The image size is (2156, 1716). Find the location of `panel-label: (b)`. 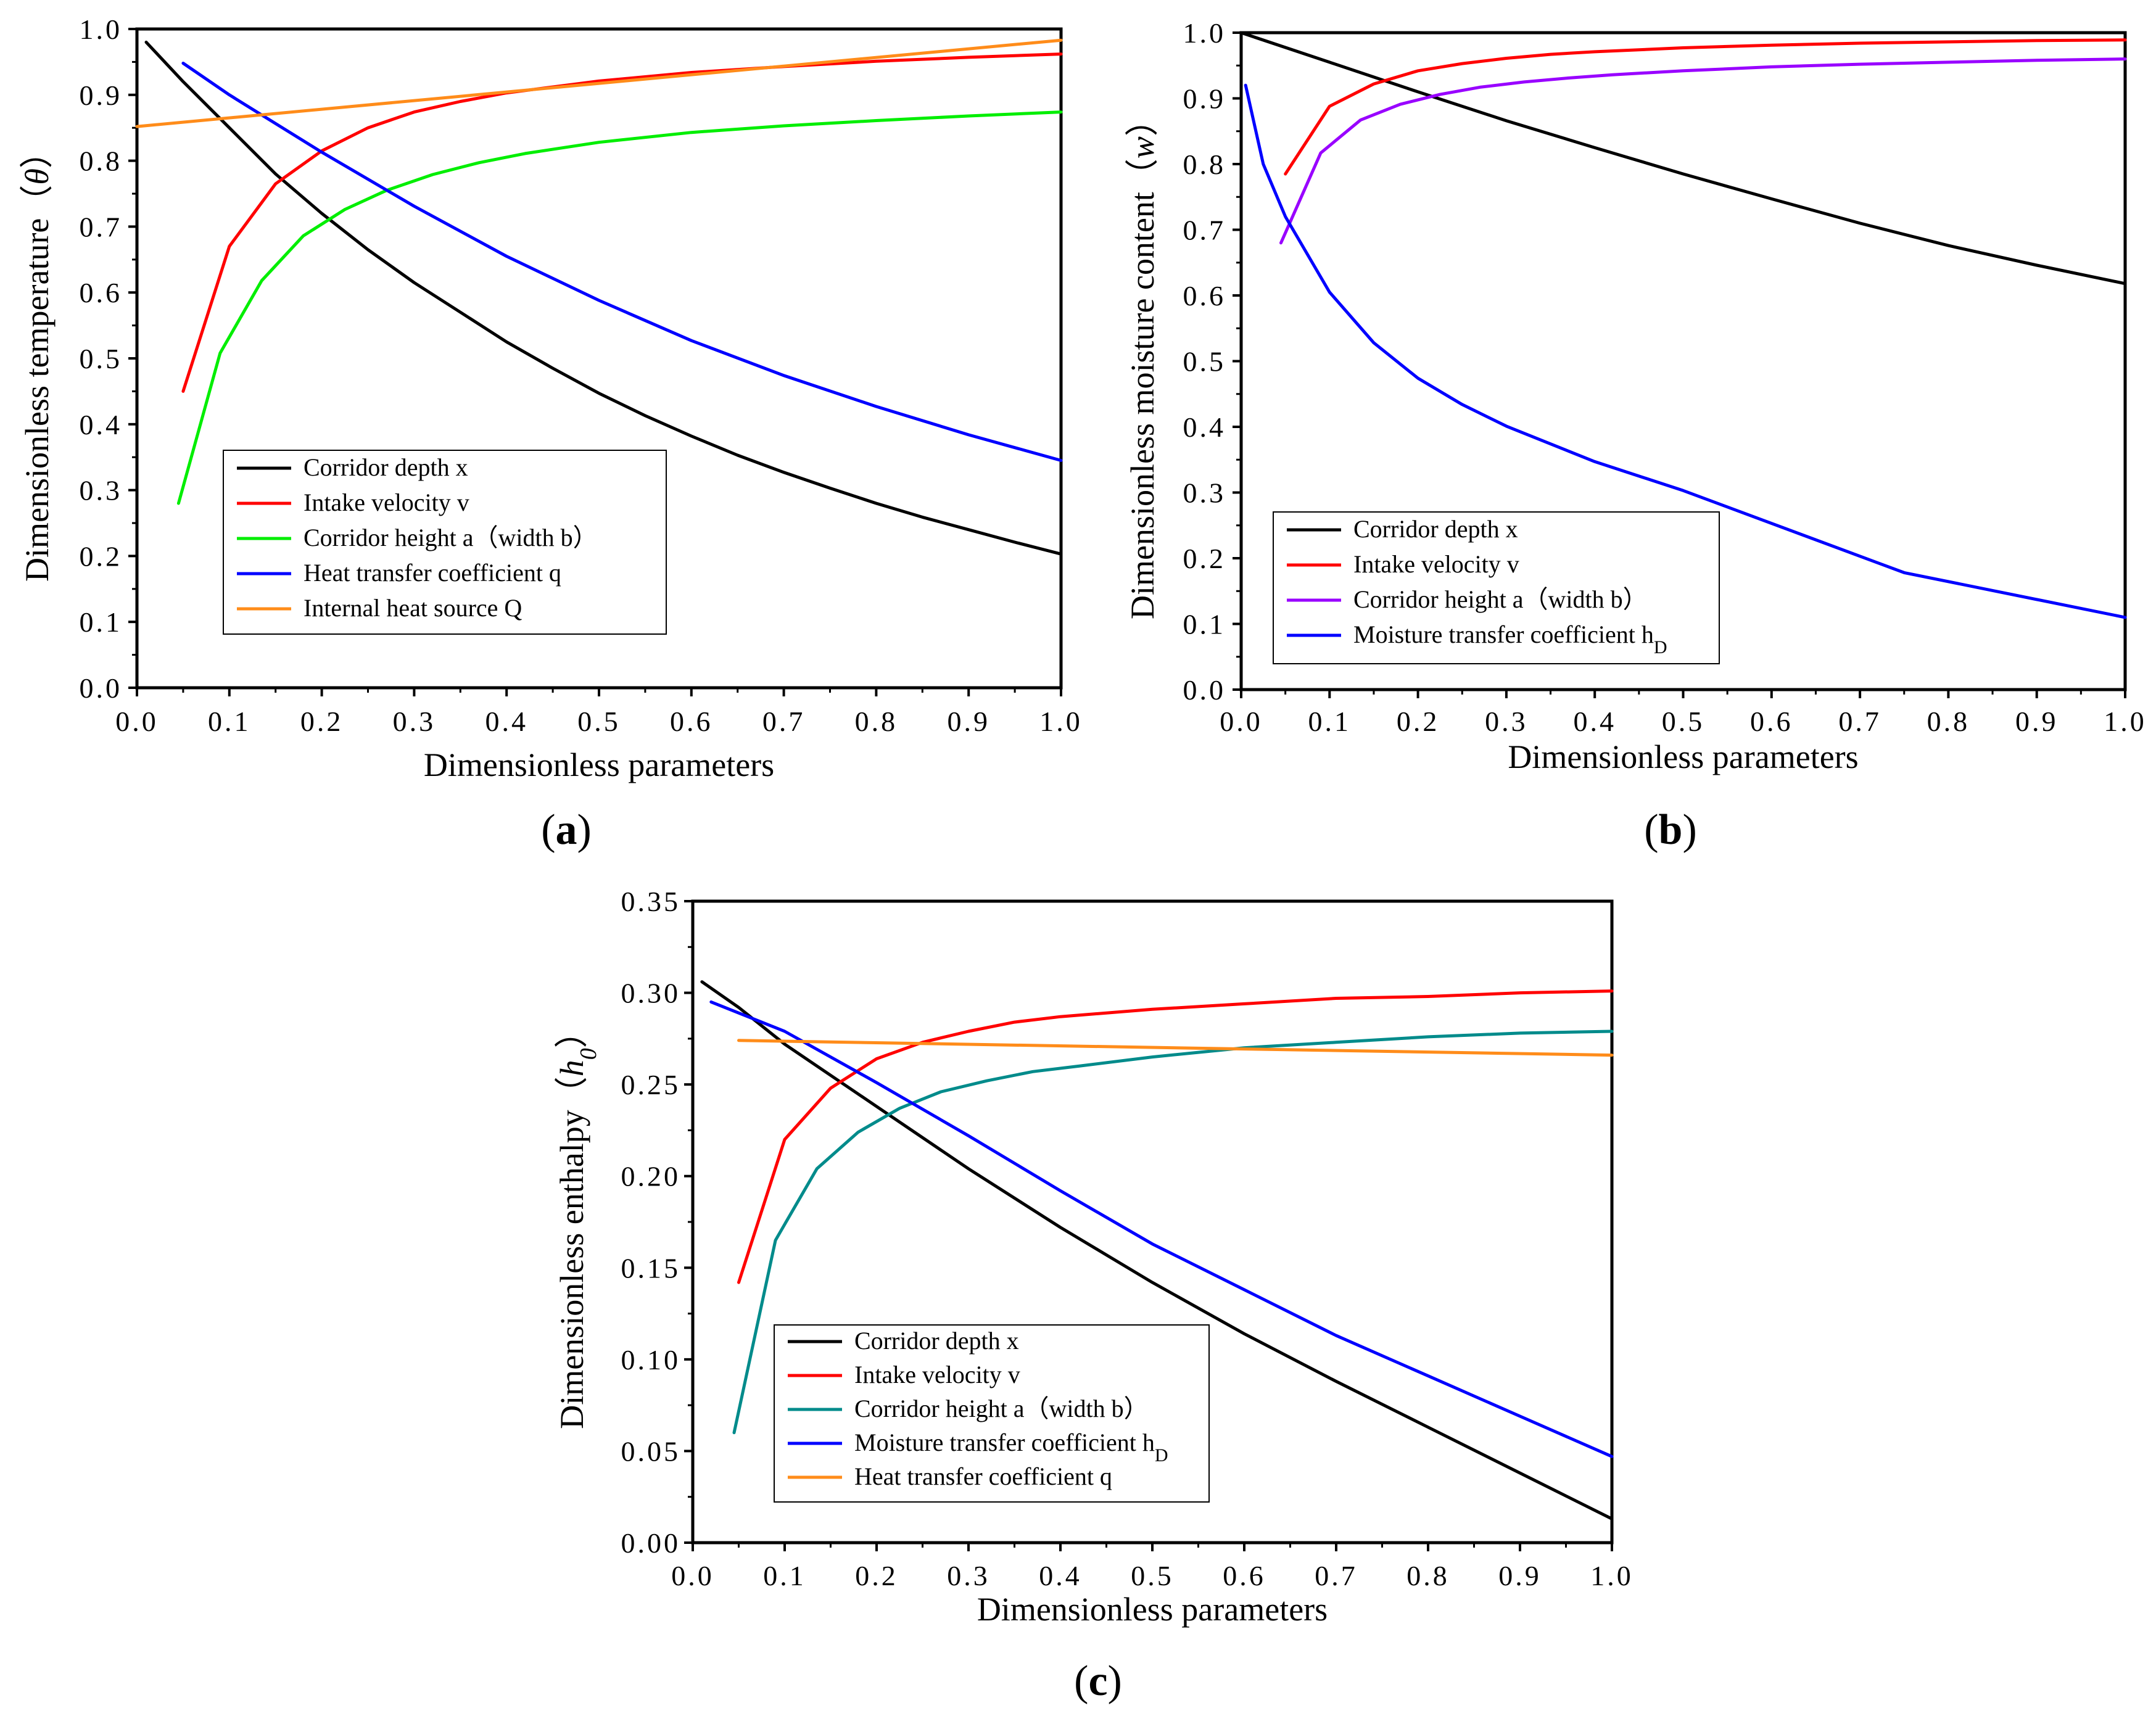

panel-label: (b) is located at coordinates (1671, 830).